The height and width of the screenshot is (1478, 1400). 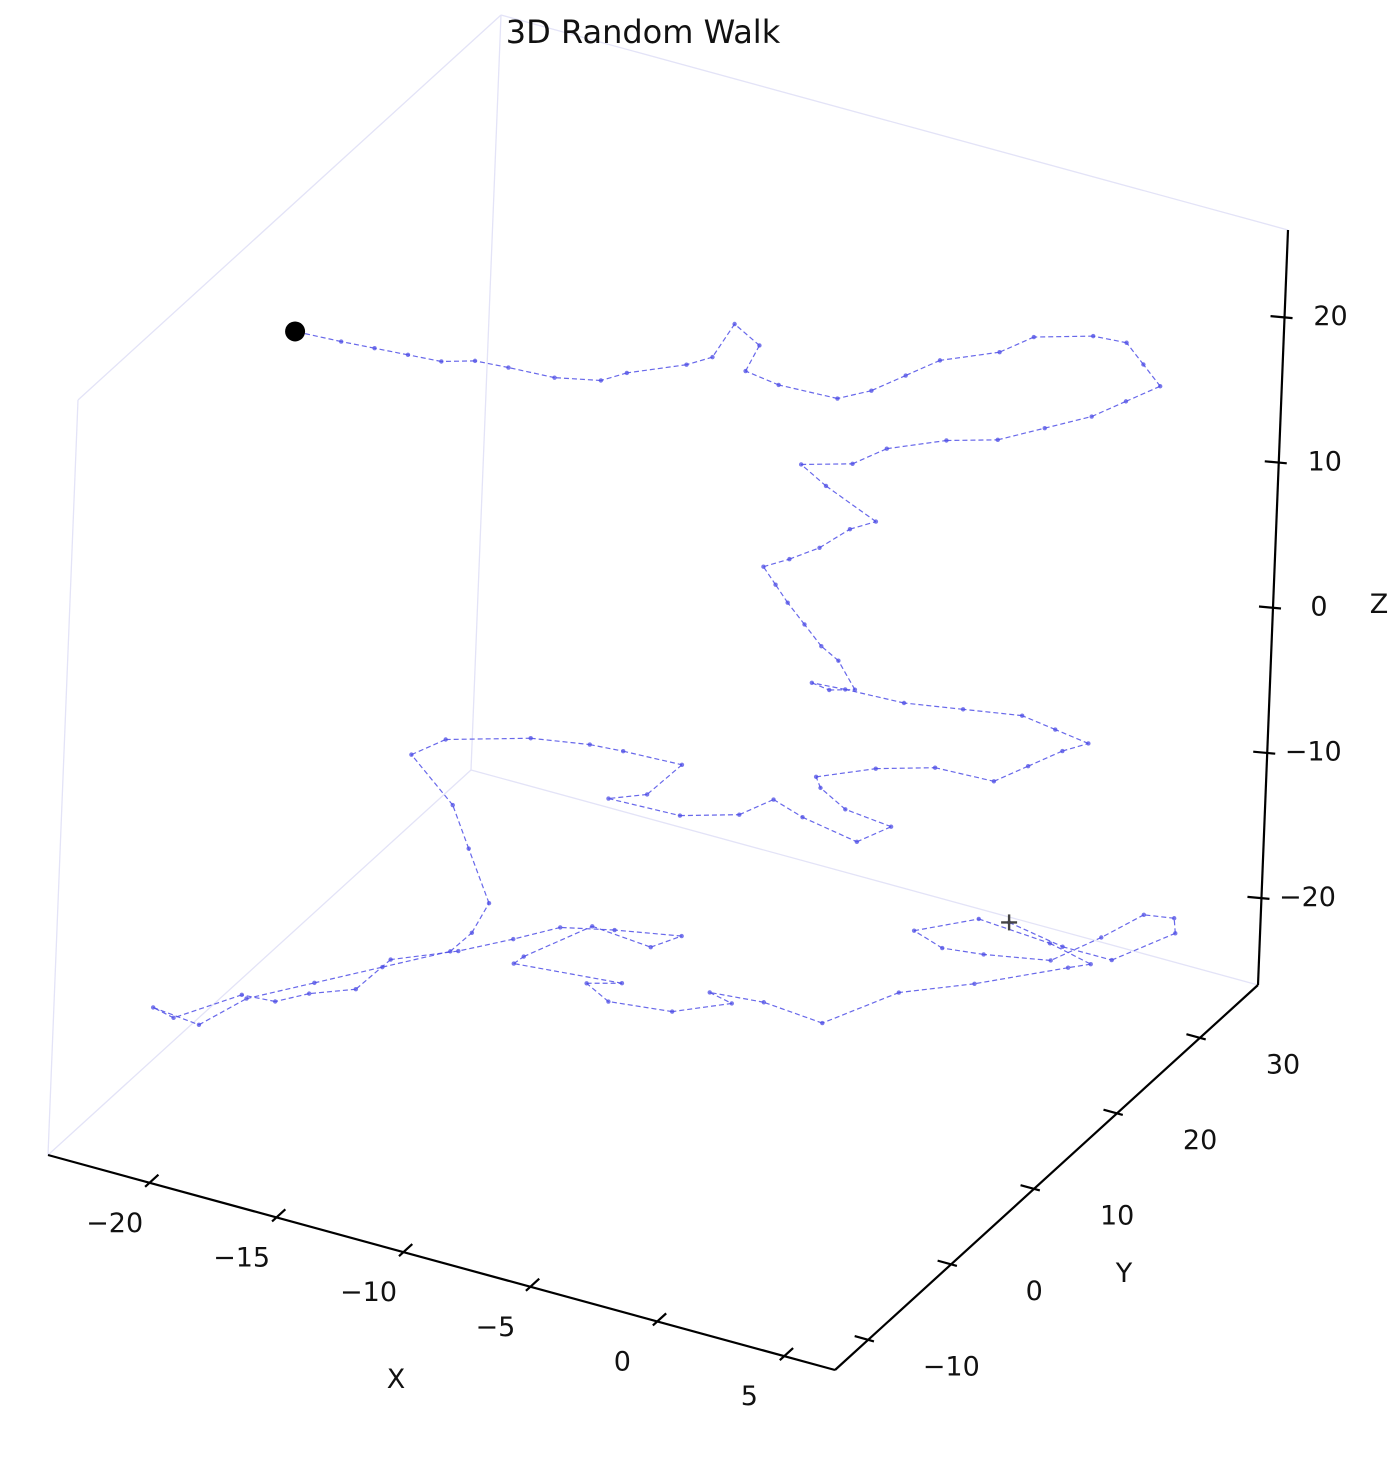 I want to click on pane-edge, so click(x=289, y=207).